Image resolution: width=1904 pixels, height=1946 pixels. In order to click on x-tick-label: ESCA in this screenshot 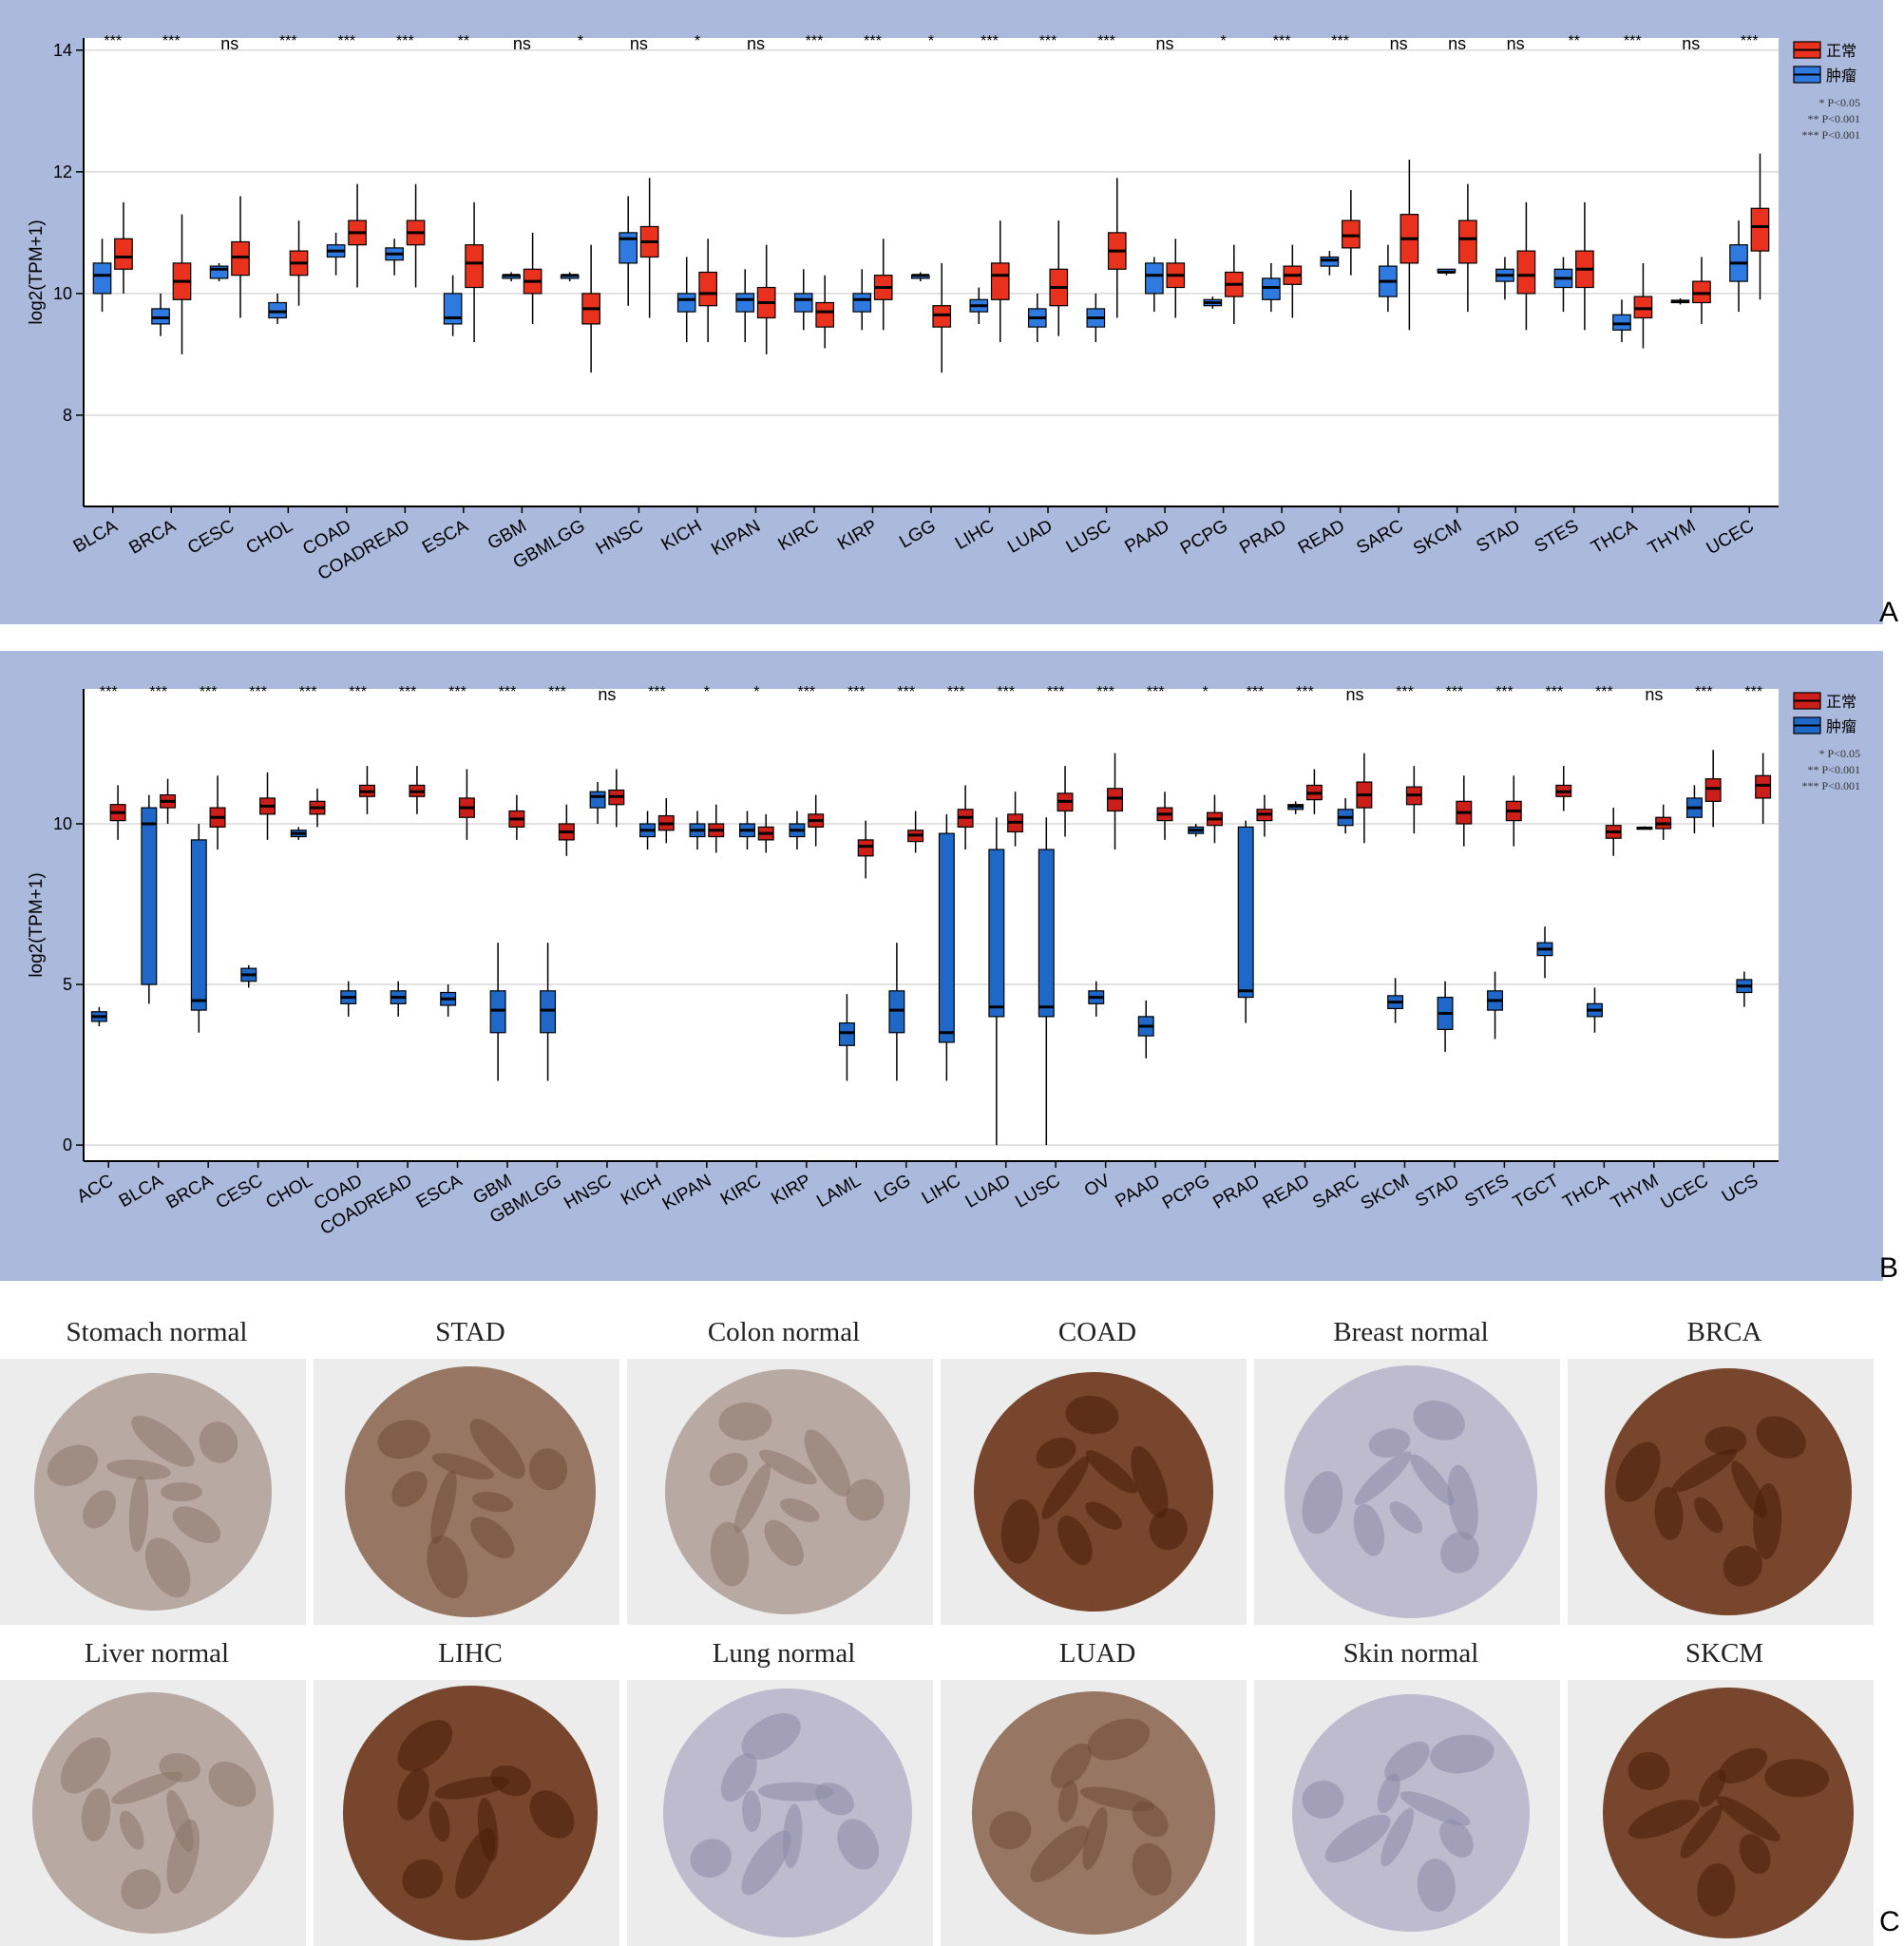, I will do `click(445, 537)`.